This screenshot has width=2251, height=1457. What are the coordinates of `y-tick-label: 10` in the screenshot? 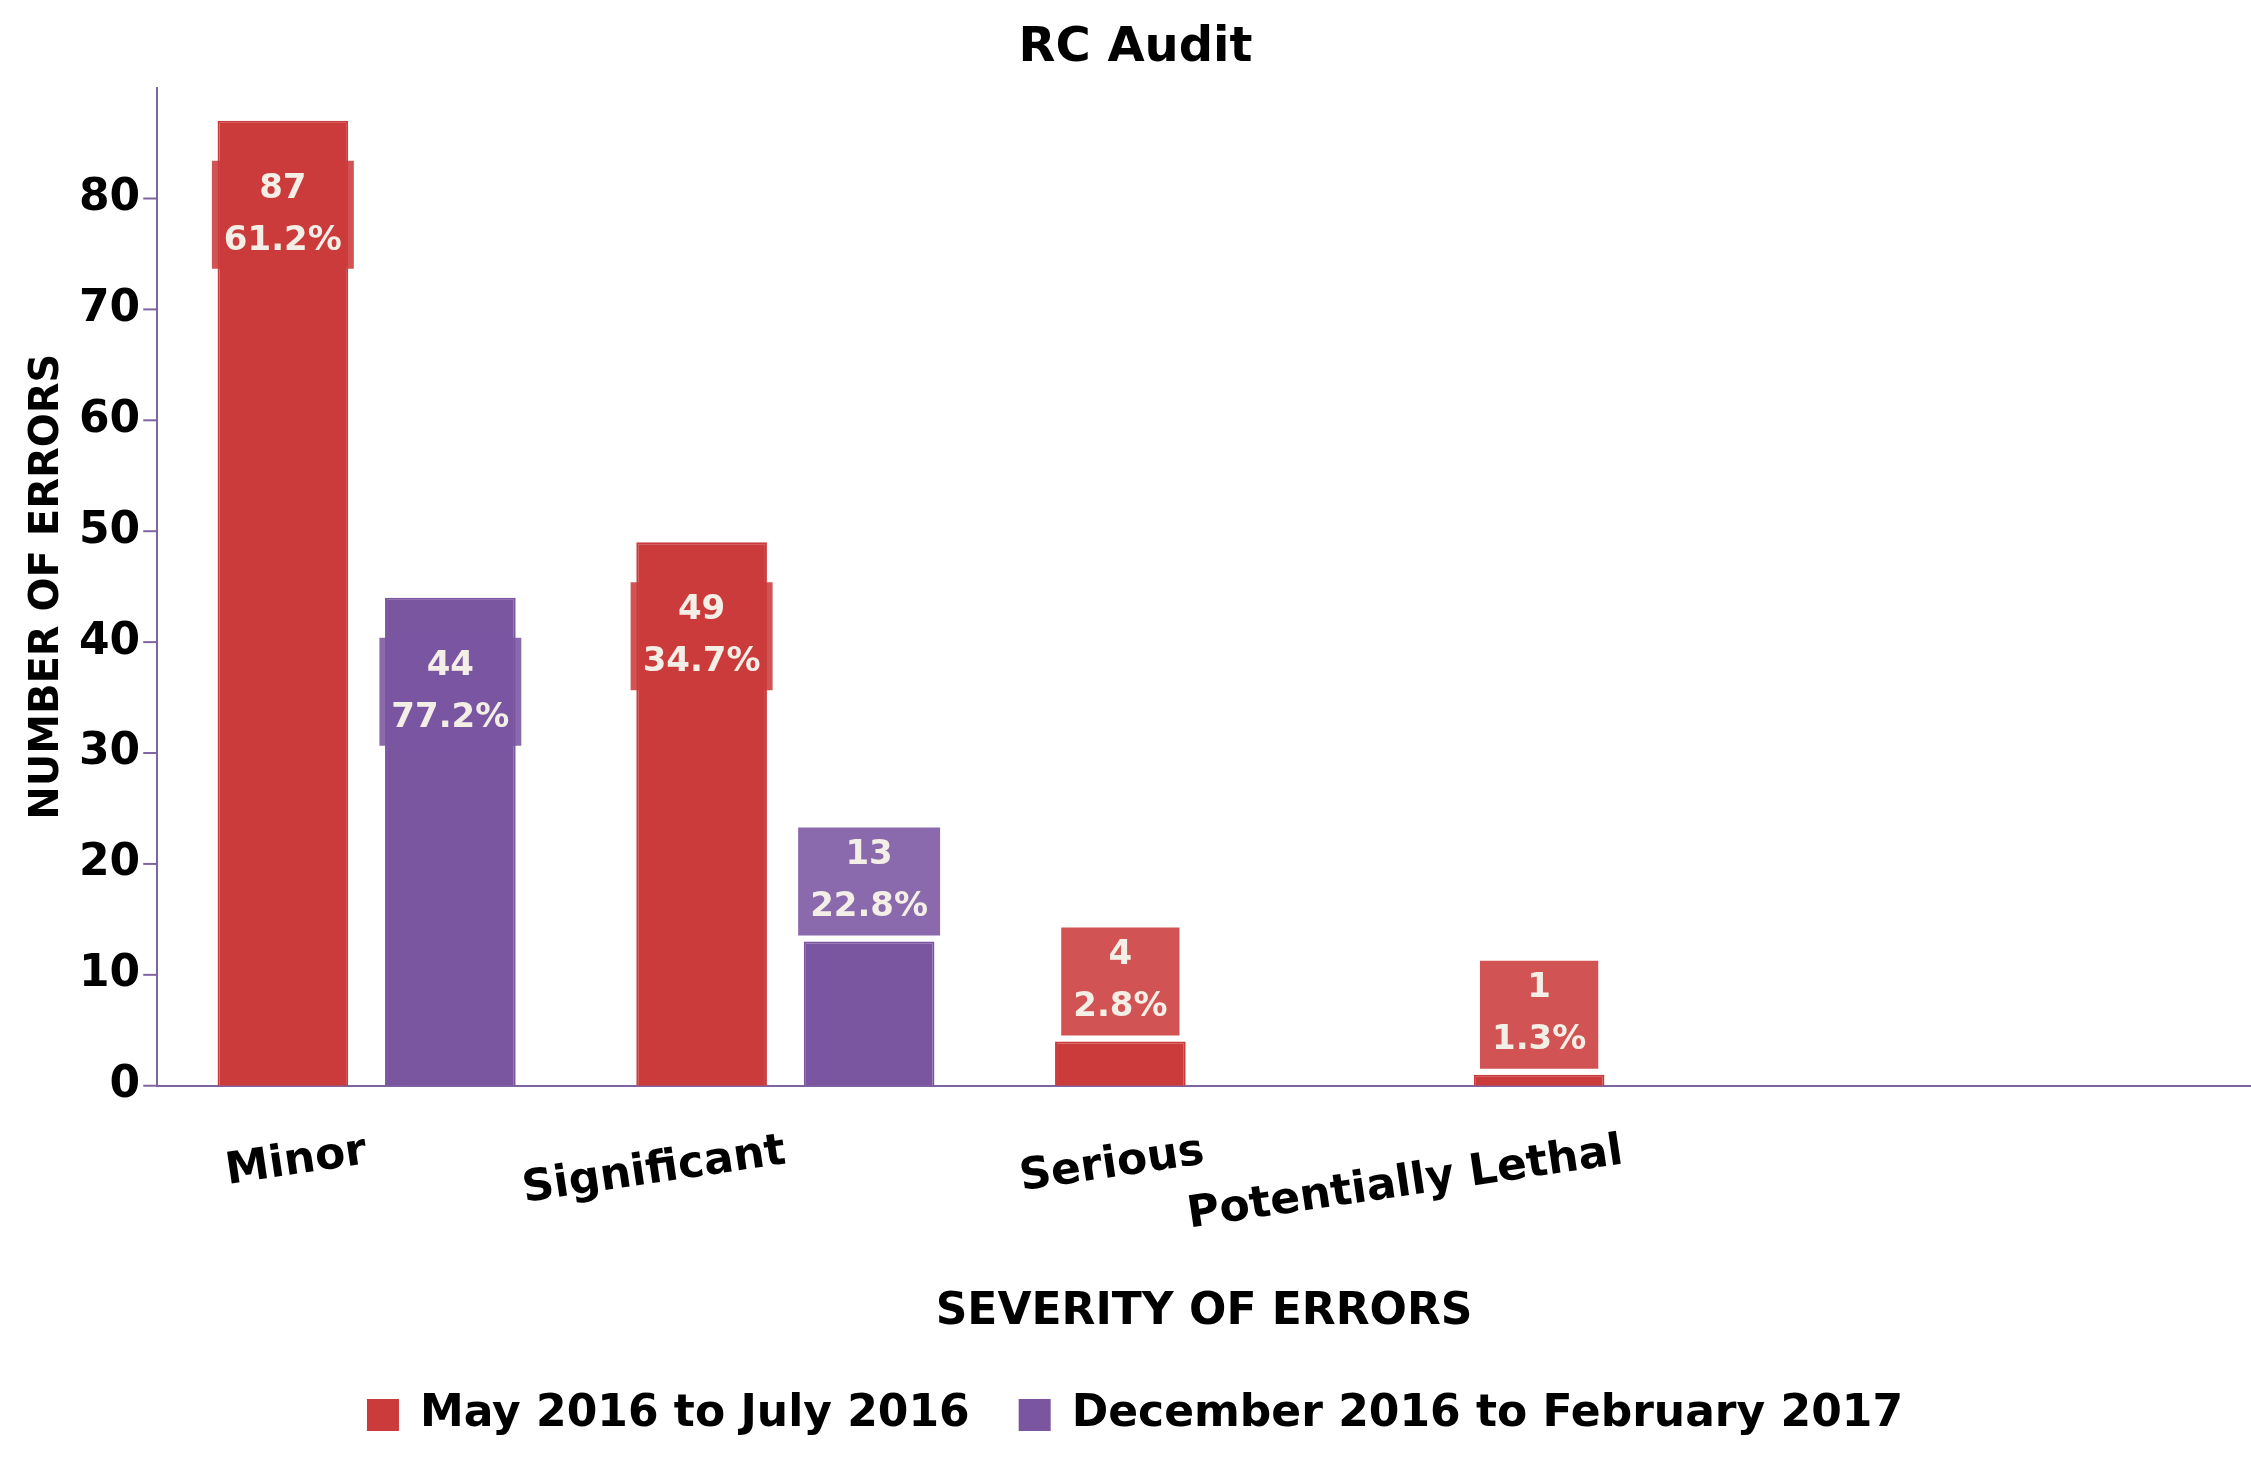 It's located at (110, 971).